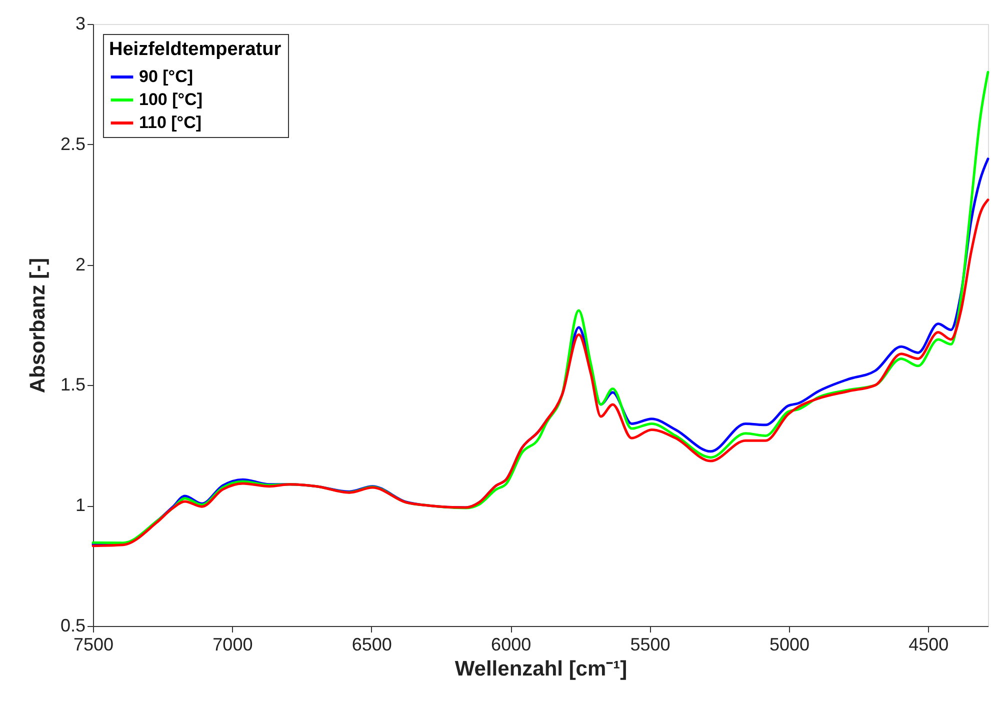  Describe the element at coordinates (38, 326) in the screenshot. I see `y-axis-title: Absorbanz [-]` at that location.